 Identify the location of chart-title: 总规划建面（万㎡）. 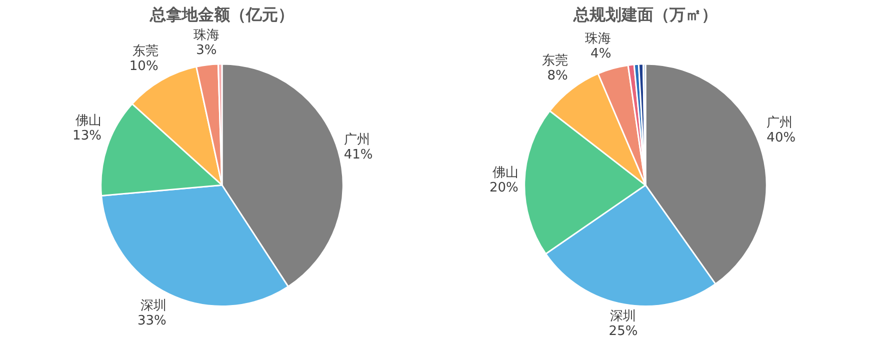
(645, 14).